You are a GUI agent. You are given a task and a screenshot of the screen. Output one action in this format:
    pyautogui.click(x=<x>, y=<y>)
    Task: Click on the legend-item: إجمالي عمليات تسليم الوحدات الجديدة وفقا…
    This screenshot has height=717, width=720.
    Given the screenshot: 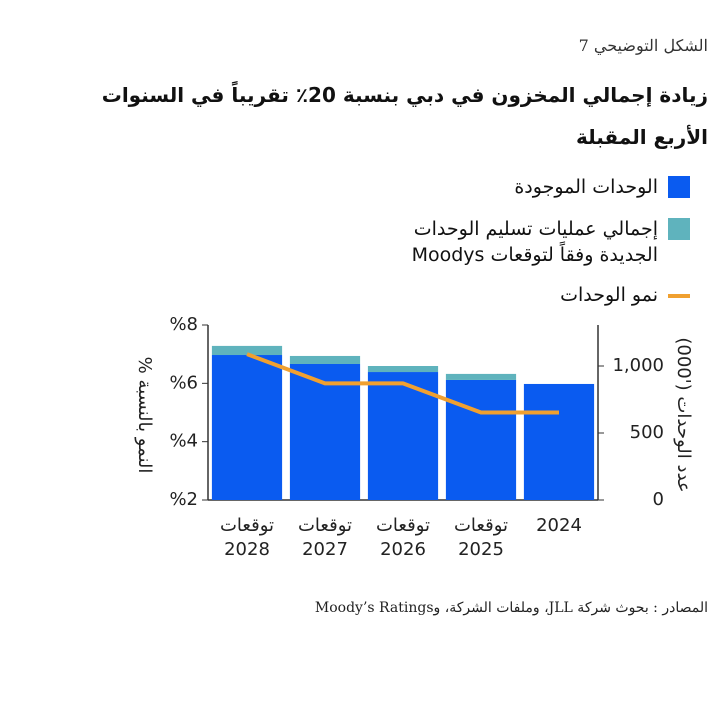 What is the action you would take?
    pyautogui.click(x=524, y=242)
    